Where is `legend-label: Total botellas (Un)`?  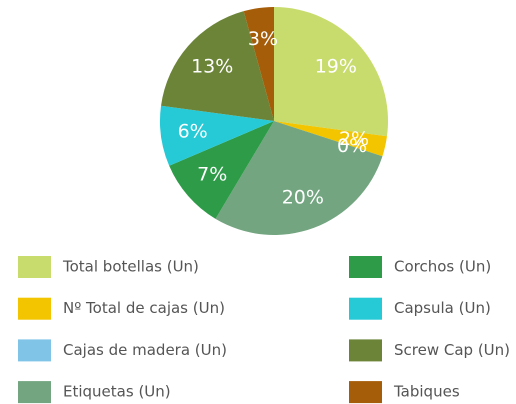 legend-label: Total botellas (Un) is located at coordinates (130, 267).